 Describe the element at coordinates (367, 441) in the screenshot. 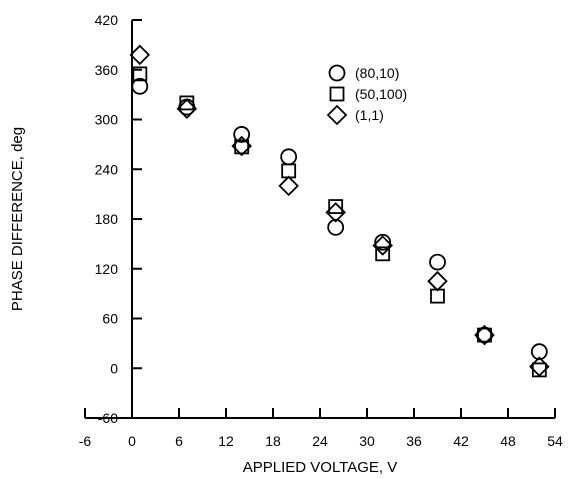

I see `x-tick-label: 30` at that location.